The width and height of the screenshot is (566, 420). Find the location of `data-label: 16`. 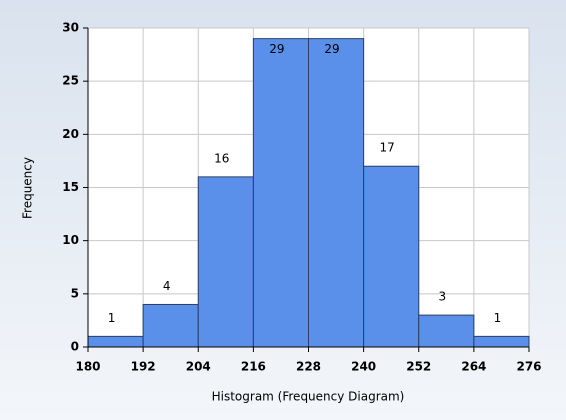

data-label: 16 is located at coordinates (221, 158).